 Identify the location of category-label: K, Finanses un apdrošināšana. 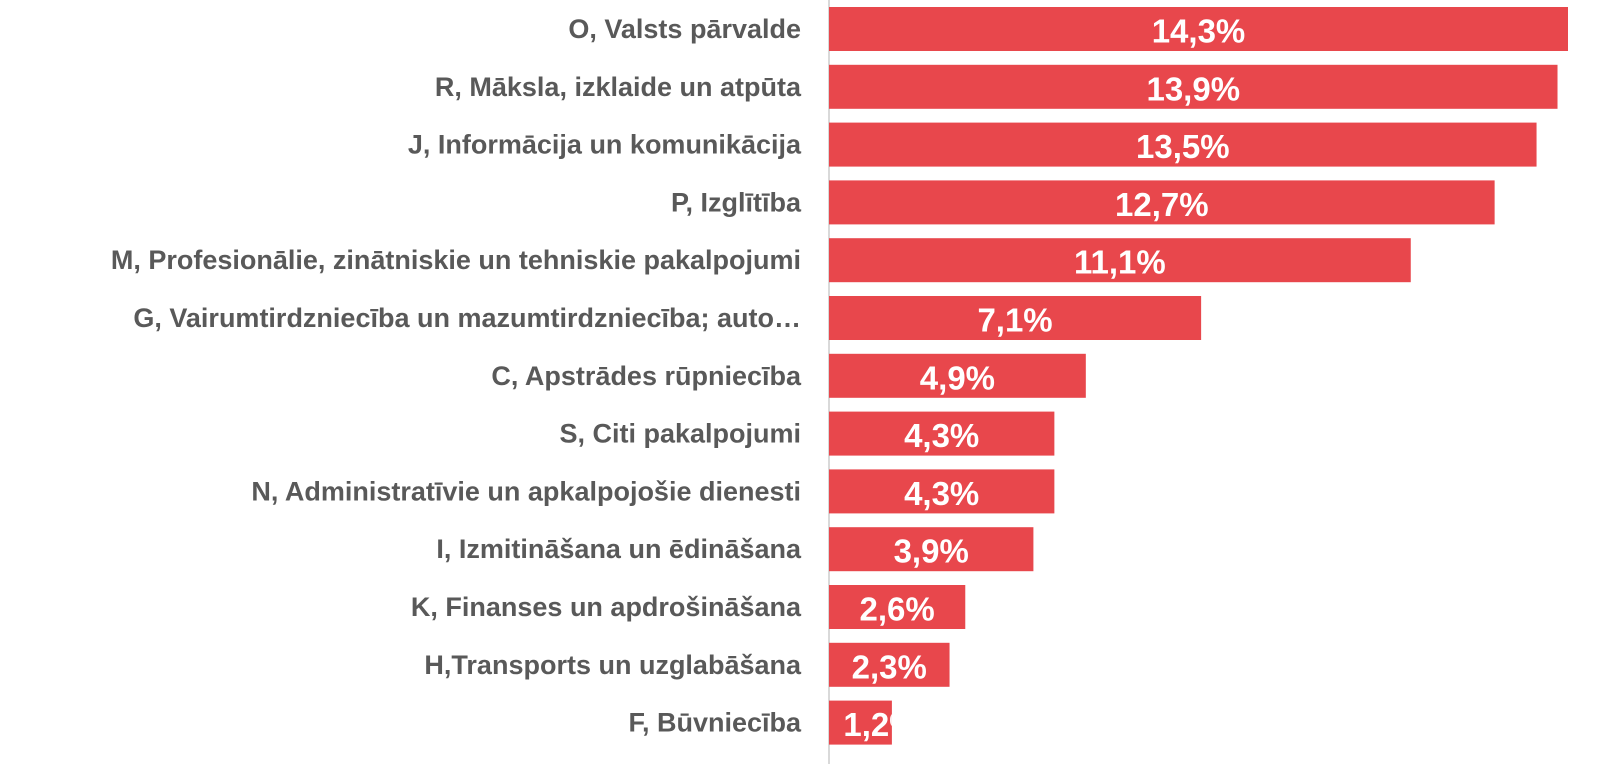
(606, 607).